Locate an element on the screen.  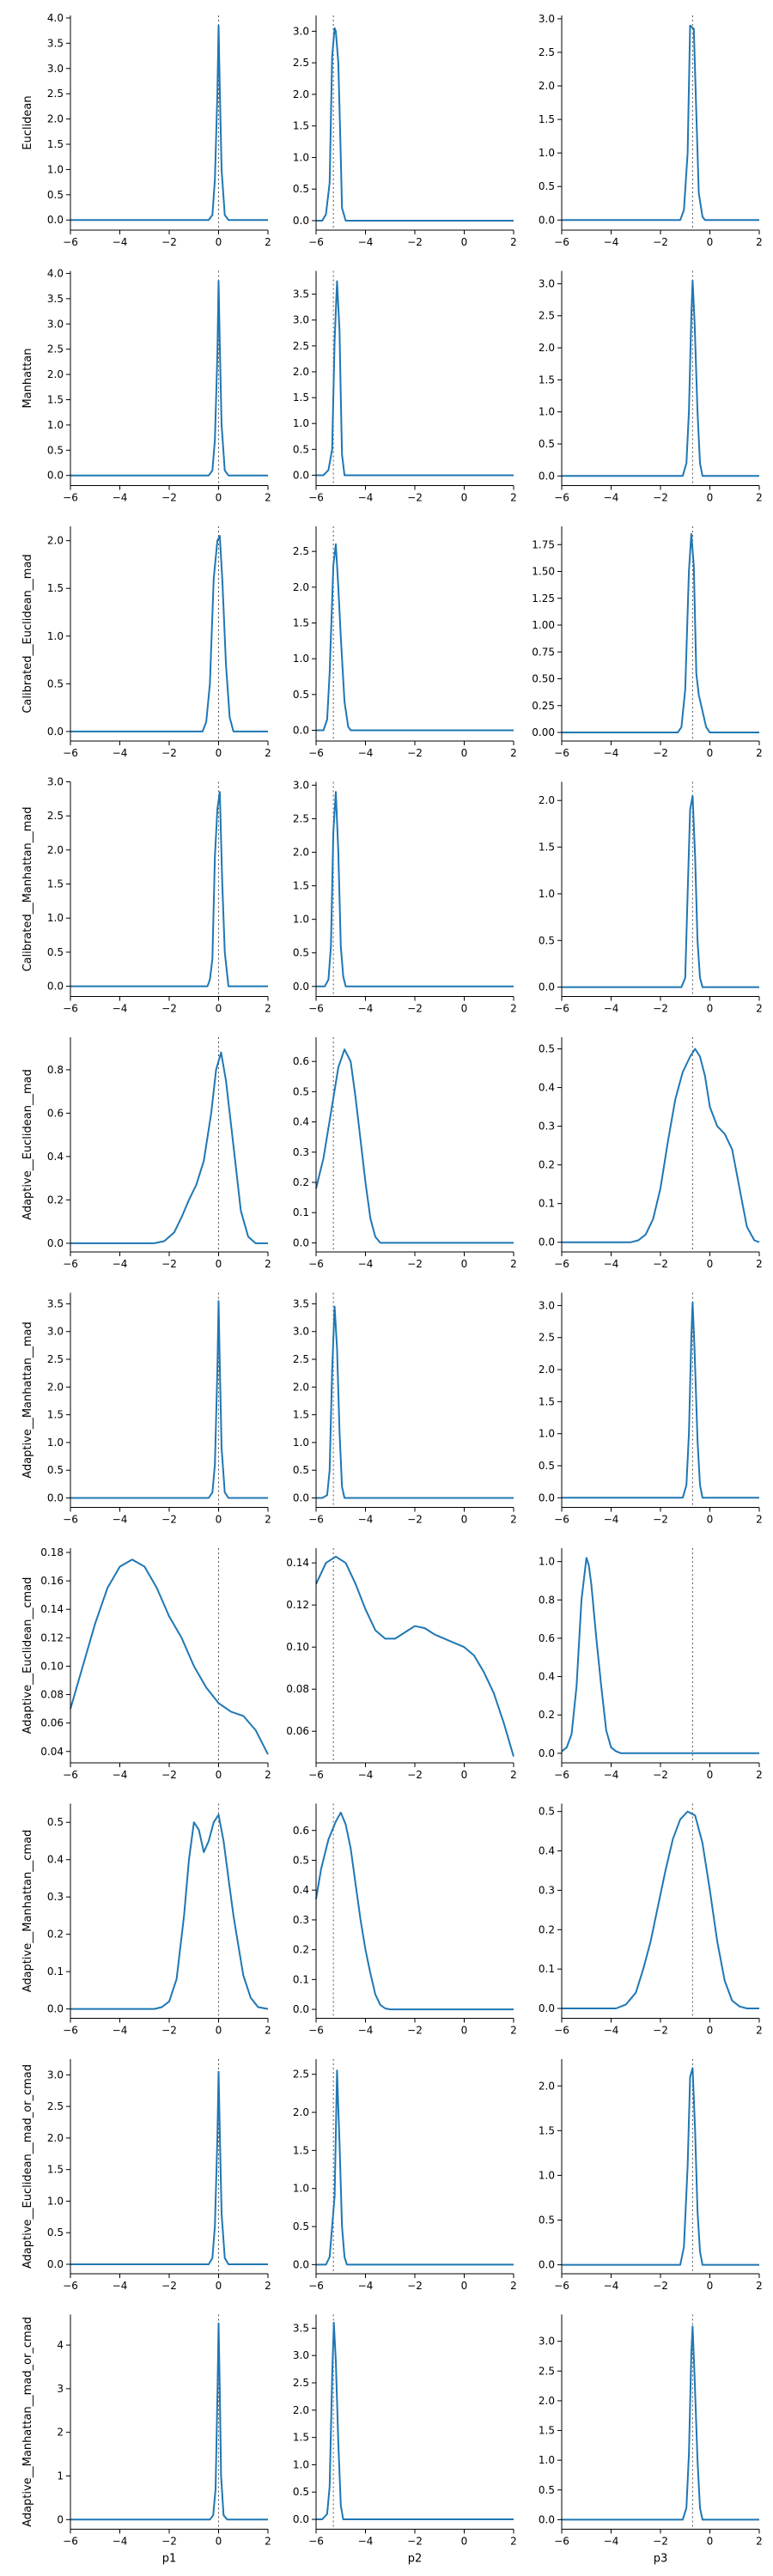
y-tick-label: 0.10 is located at coordinates (297, 1647).